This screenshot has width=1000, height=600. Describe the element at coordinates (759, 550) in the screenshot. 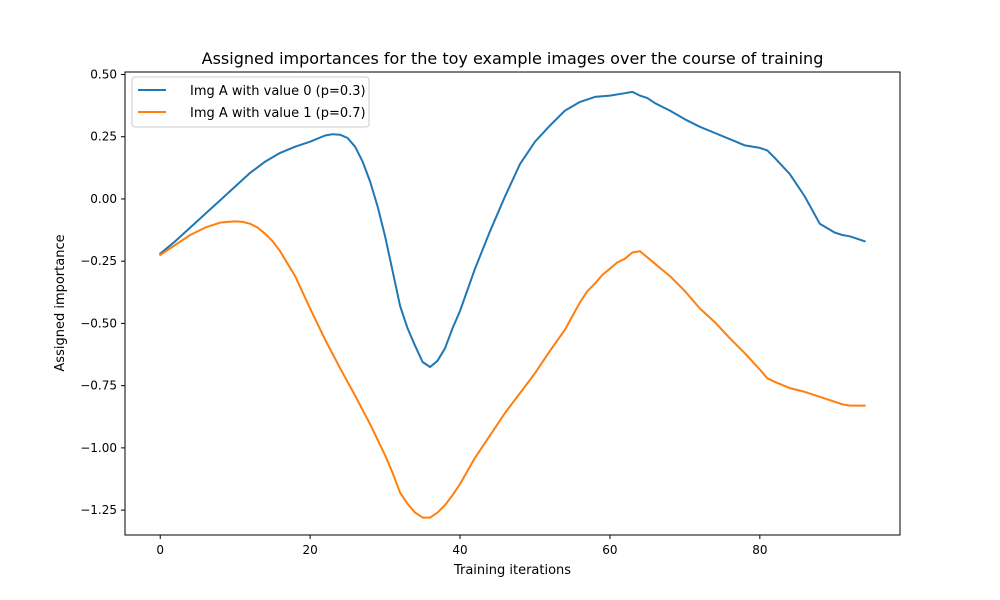

I see `x-tick-label: 80` at that location.